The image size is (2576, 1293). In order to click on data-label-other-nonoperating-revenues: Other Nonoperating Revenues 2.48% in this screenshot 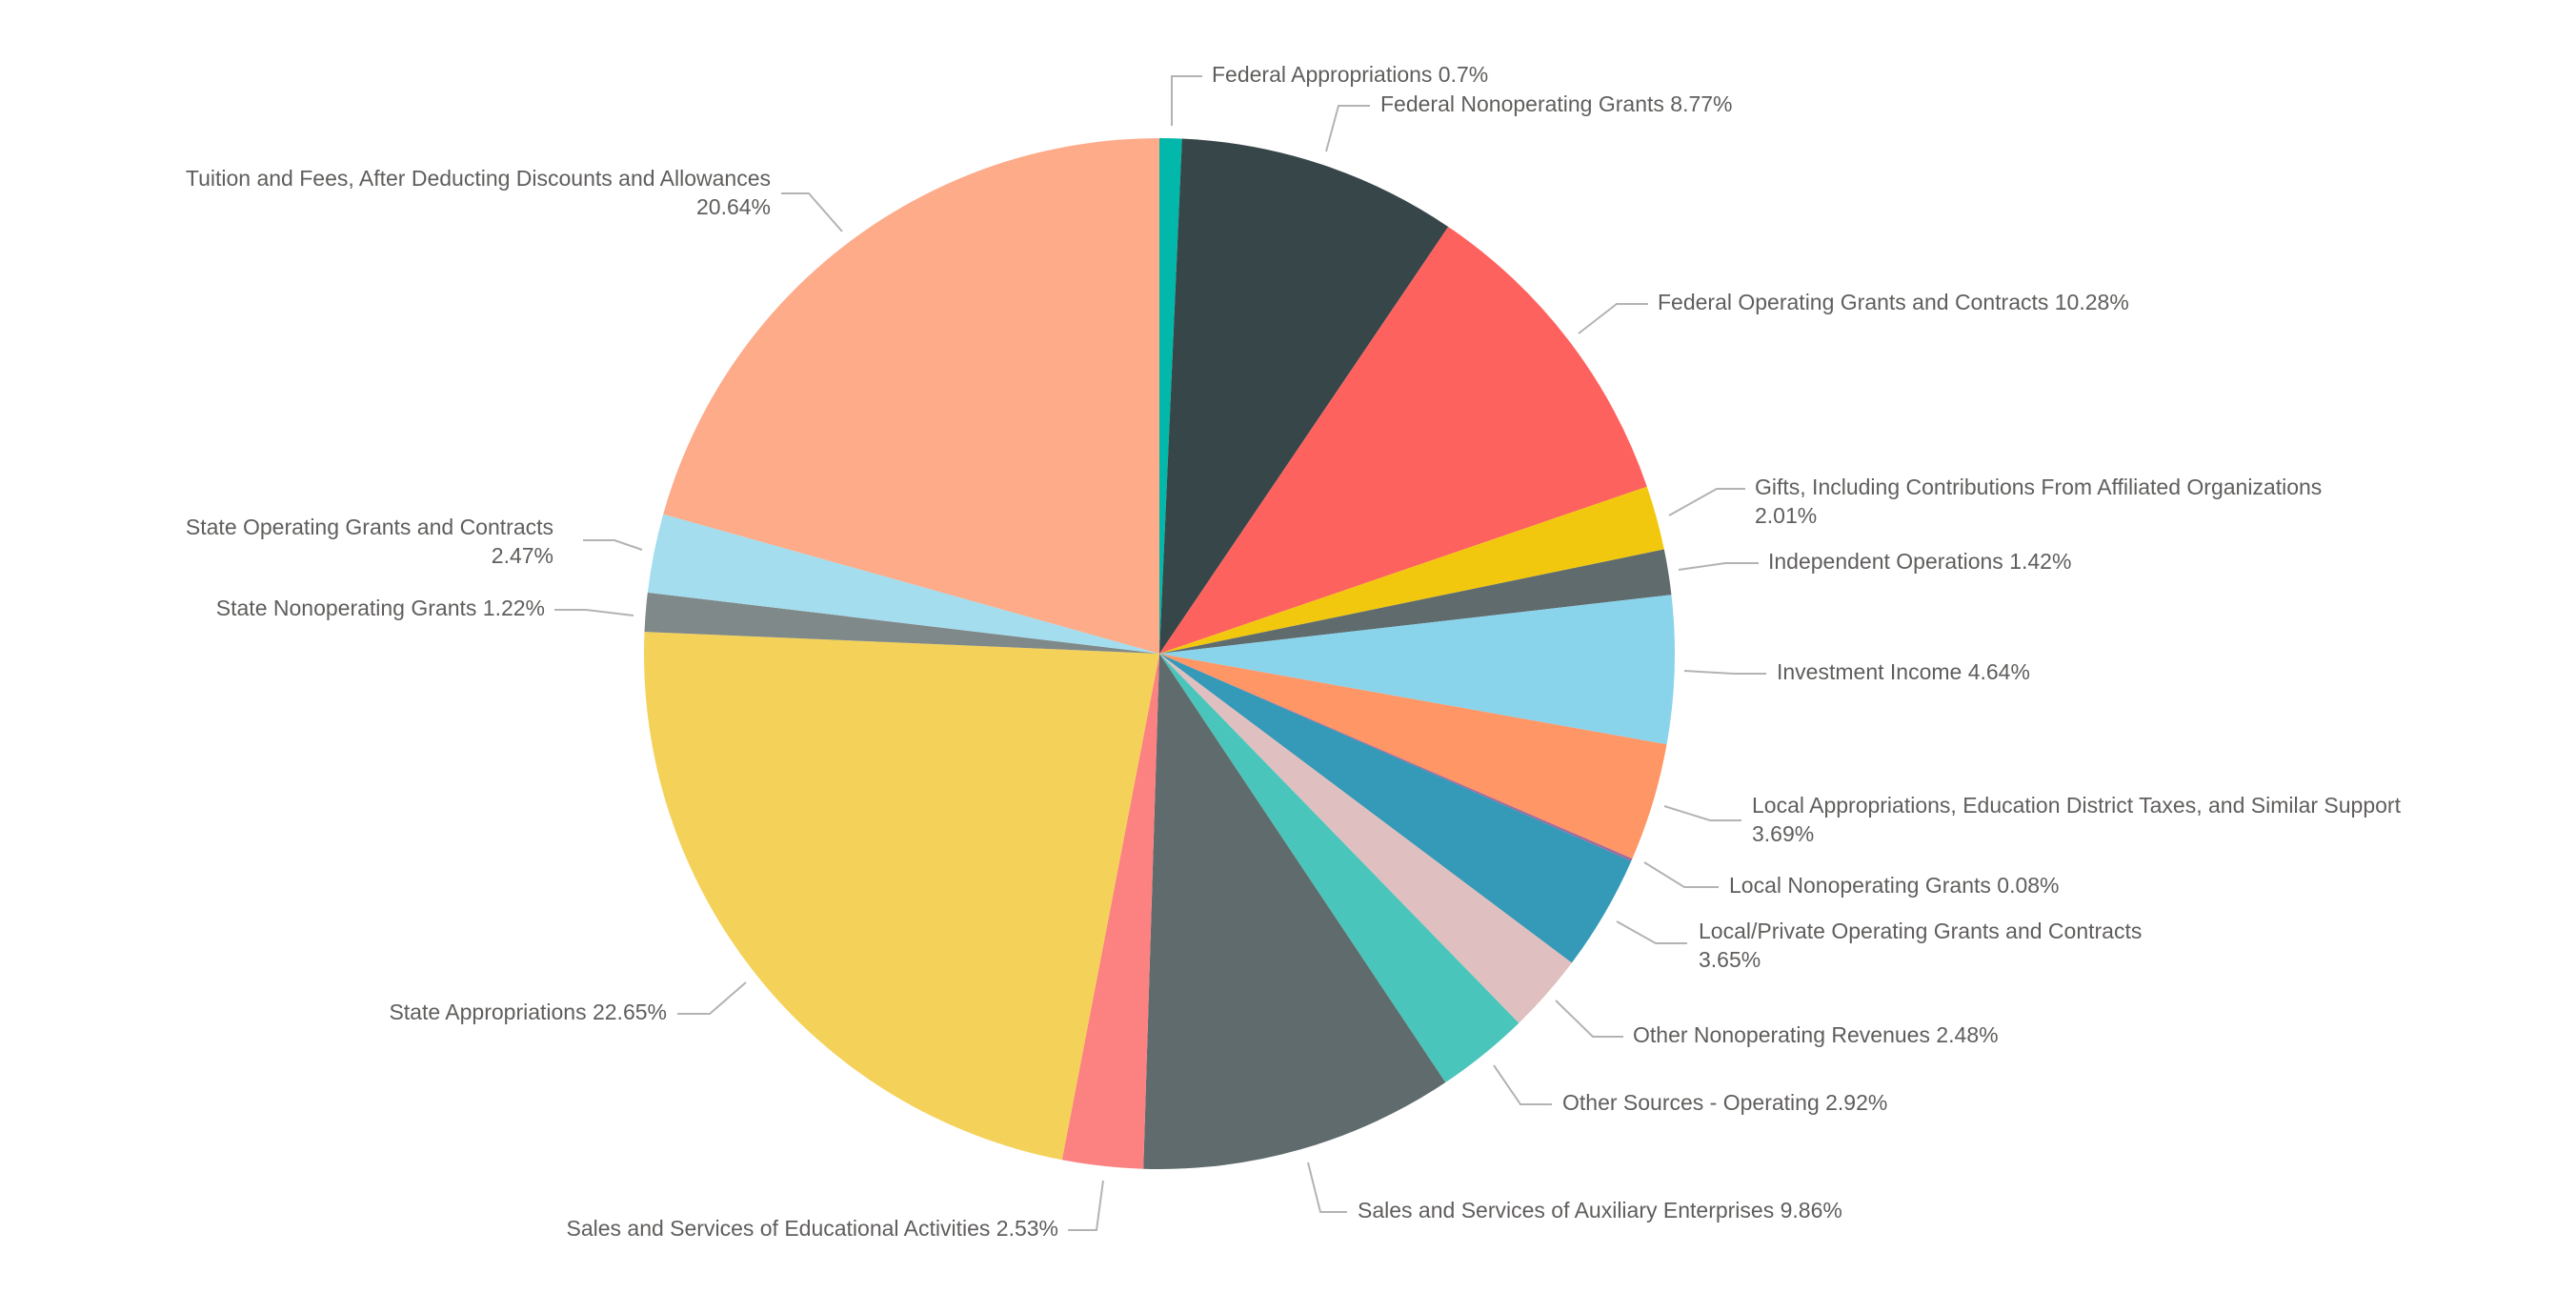, I will do `click(1816, 1034)`.